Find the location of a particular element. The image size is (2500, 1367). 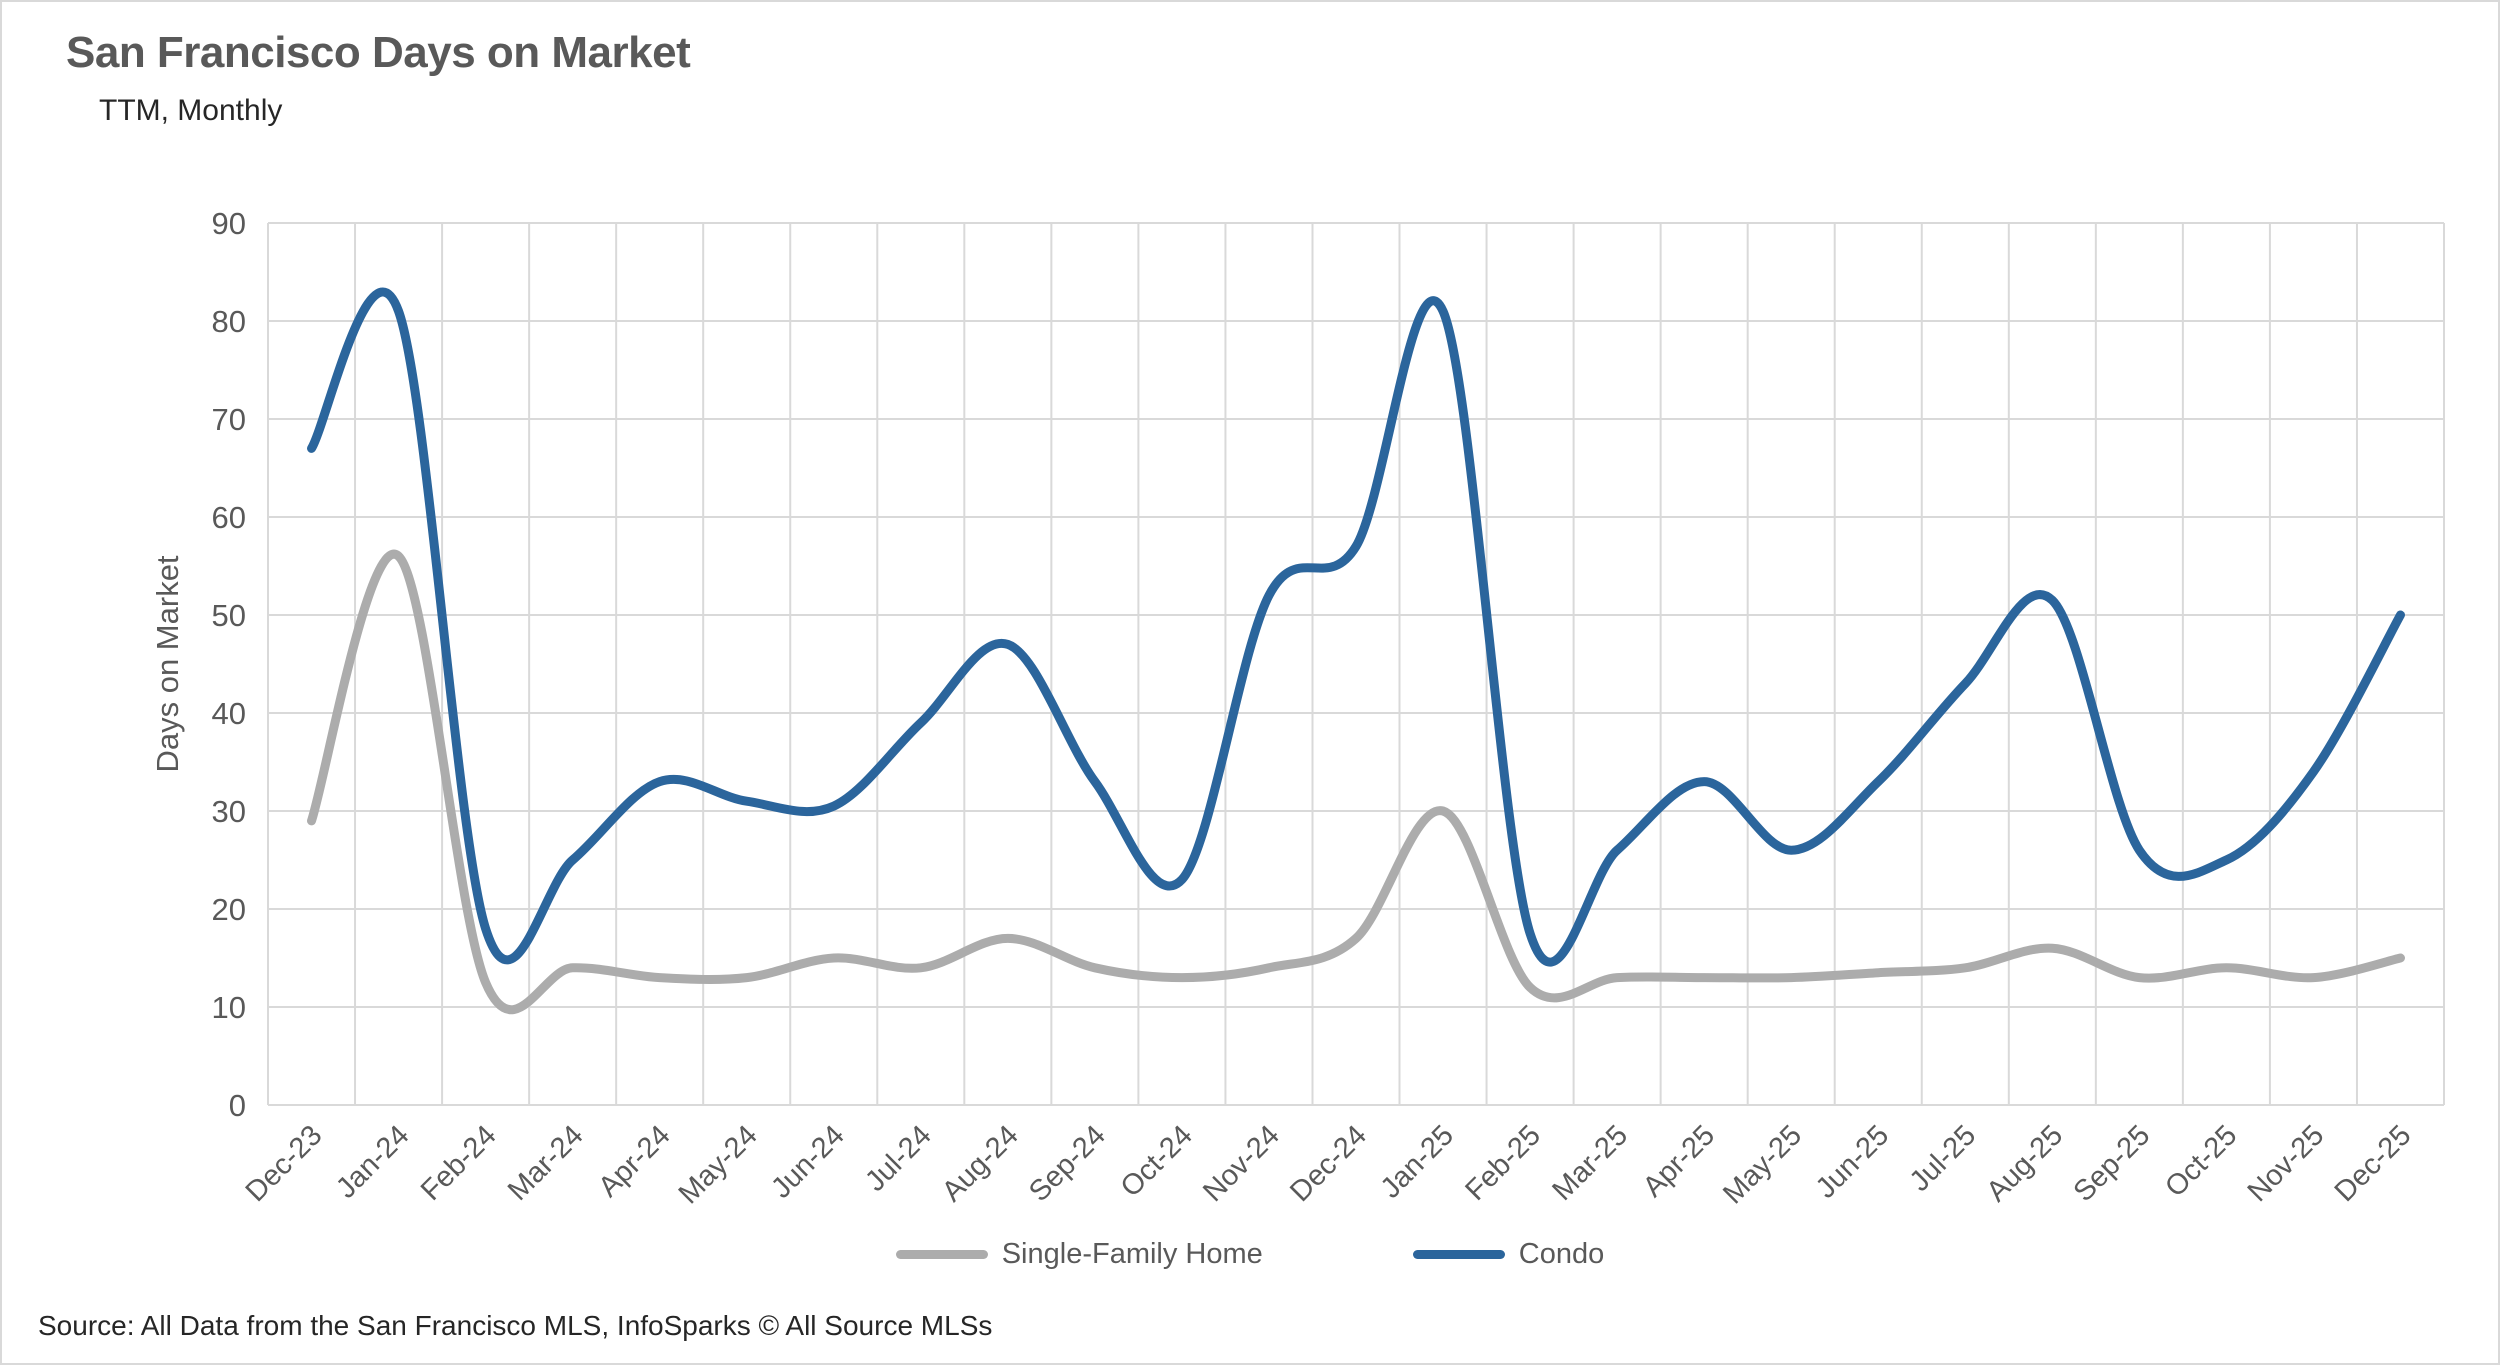

x-tick-label: Feb-24 is located at coordinates (459, 1163).